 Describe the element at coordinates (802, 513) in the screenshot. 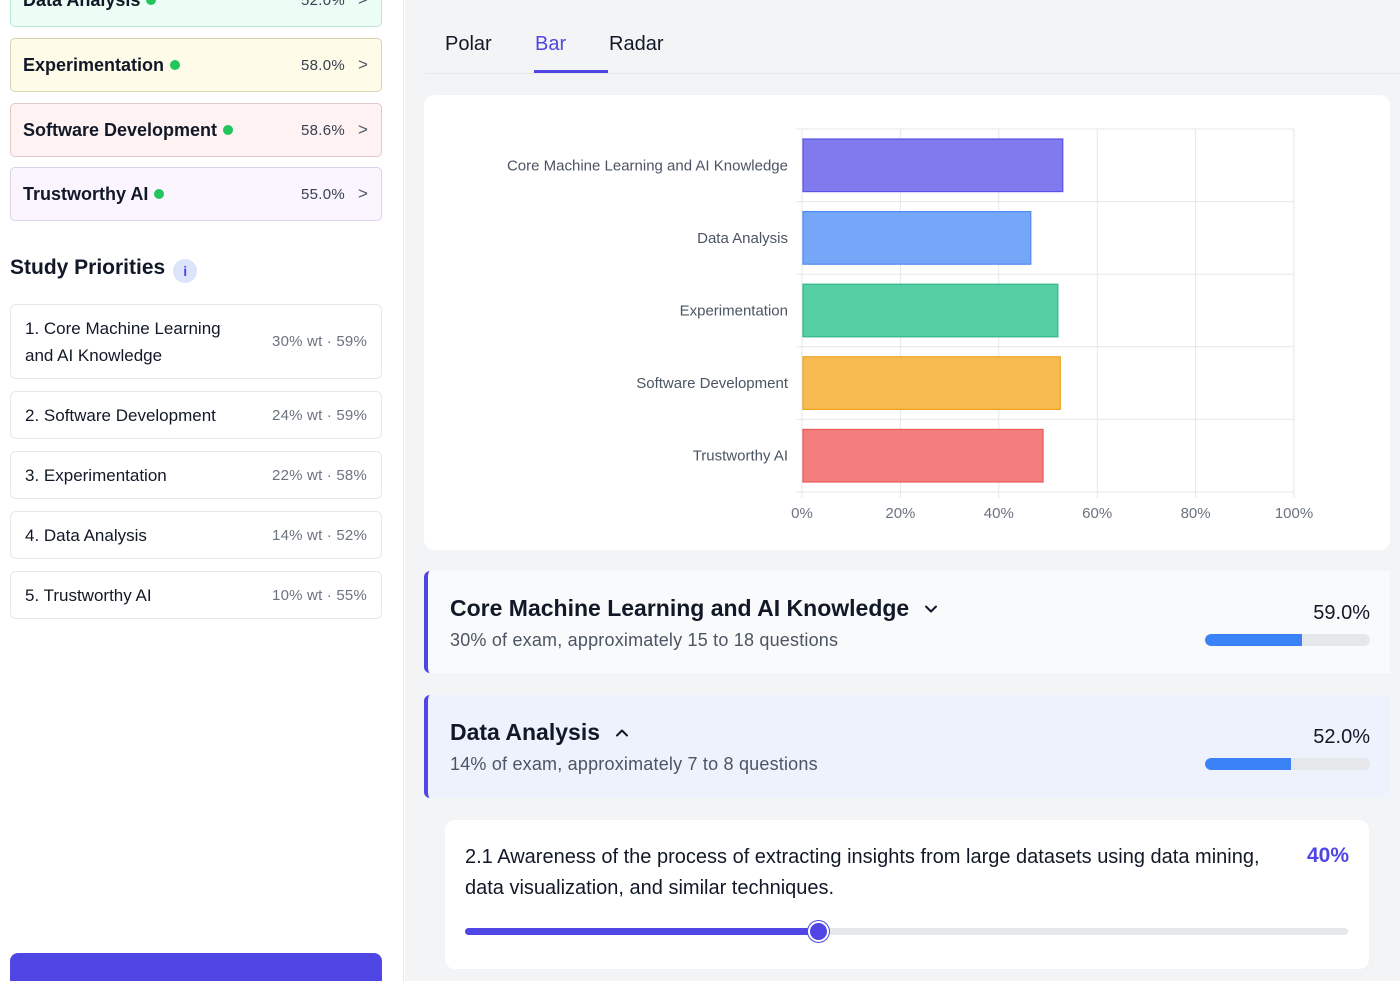

I see `x-tick-label: 0%` at that location.